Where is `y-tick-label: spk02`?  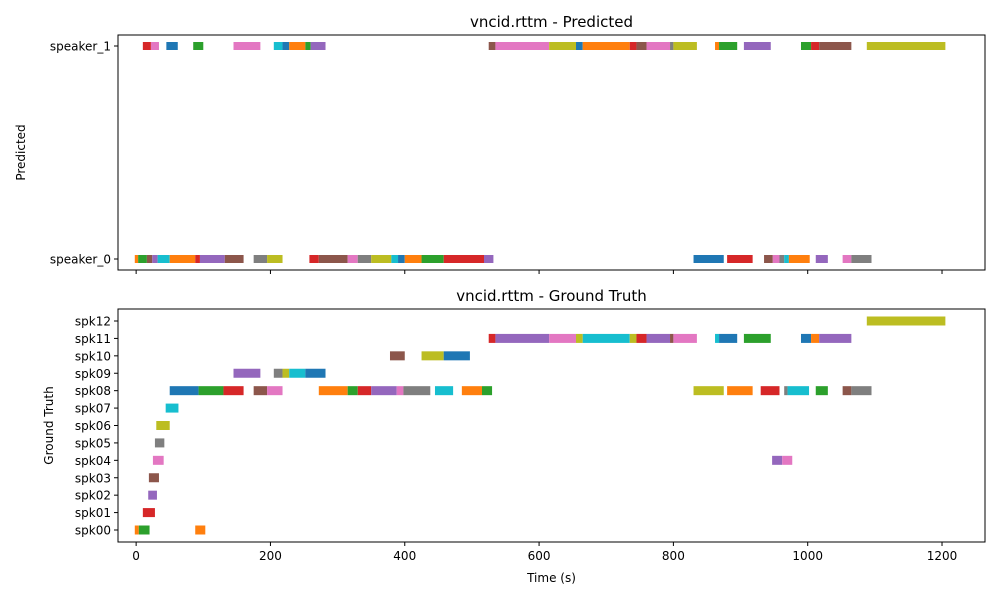
y-tick-label: spk02 is located at coordinates (93, 496).